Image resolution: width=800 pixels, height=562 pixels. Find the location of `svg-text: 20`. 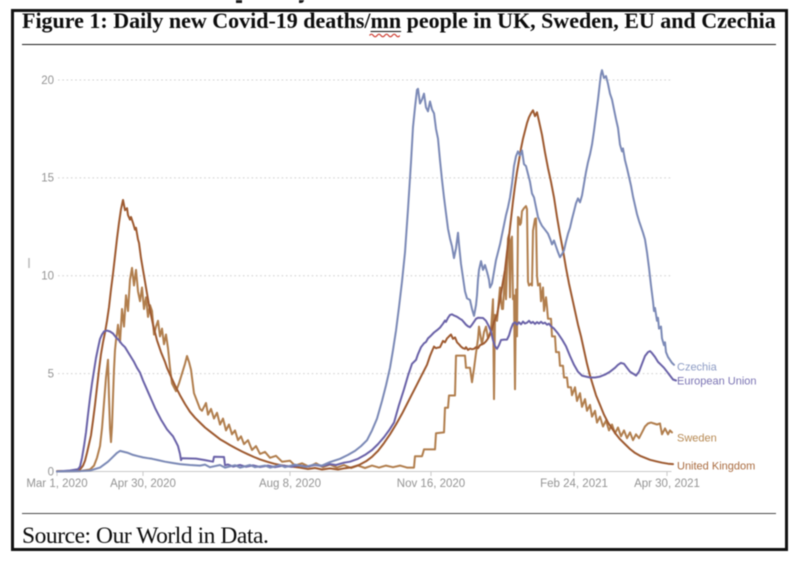

svg-text: 20 is located at coordinates (47, 81).